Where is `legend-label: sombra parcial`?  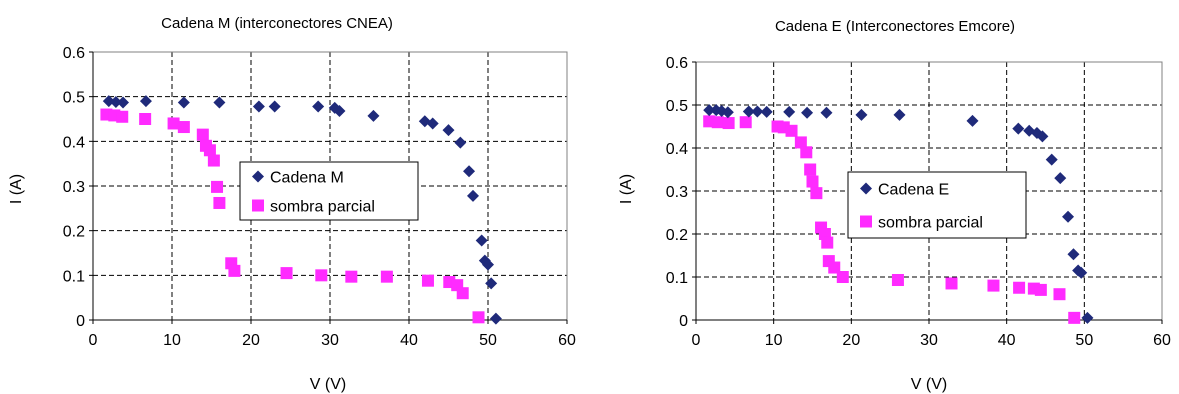
legend-label: sombra parcial is located at coordinates (930, 223).